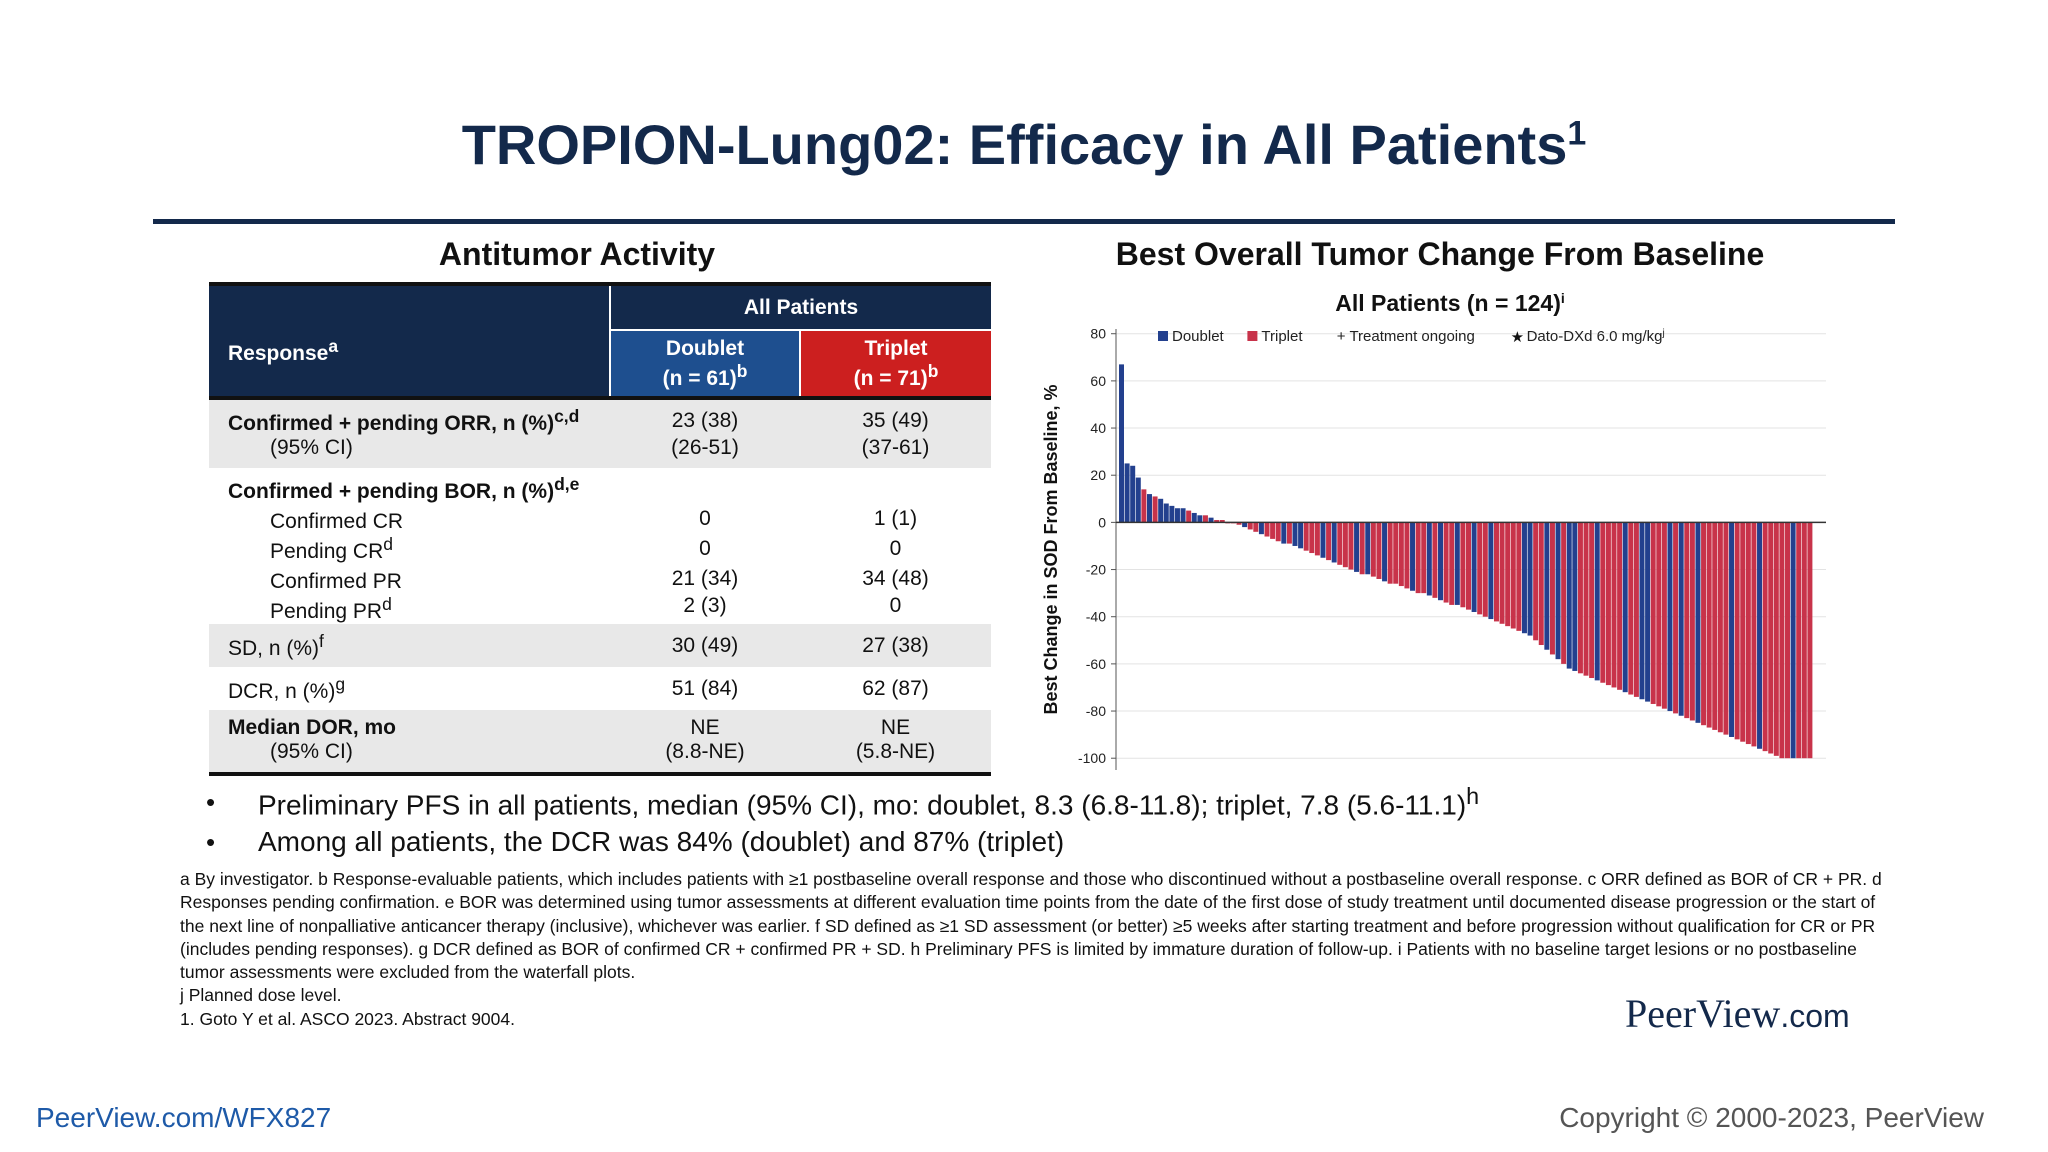 The width and height of the screenshot is (2048, 1152). I want to click on y-tick-label: -80, so click(1096, 711).